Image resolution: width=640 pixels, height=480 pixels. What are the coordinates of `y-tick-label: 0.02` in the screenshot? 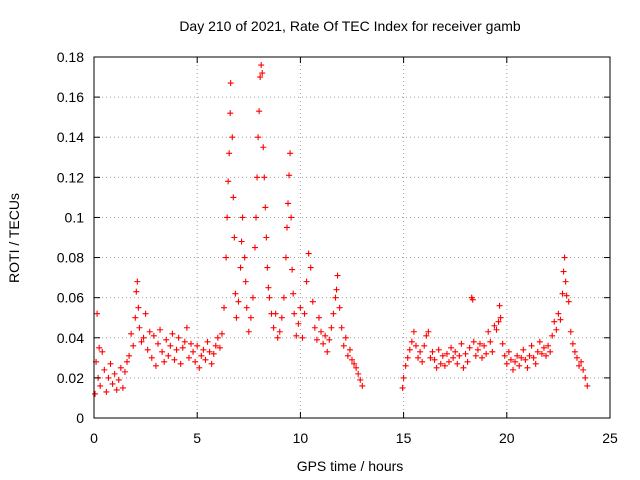 It's located at (70, 378).